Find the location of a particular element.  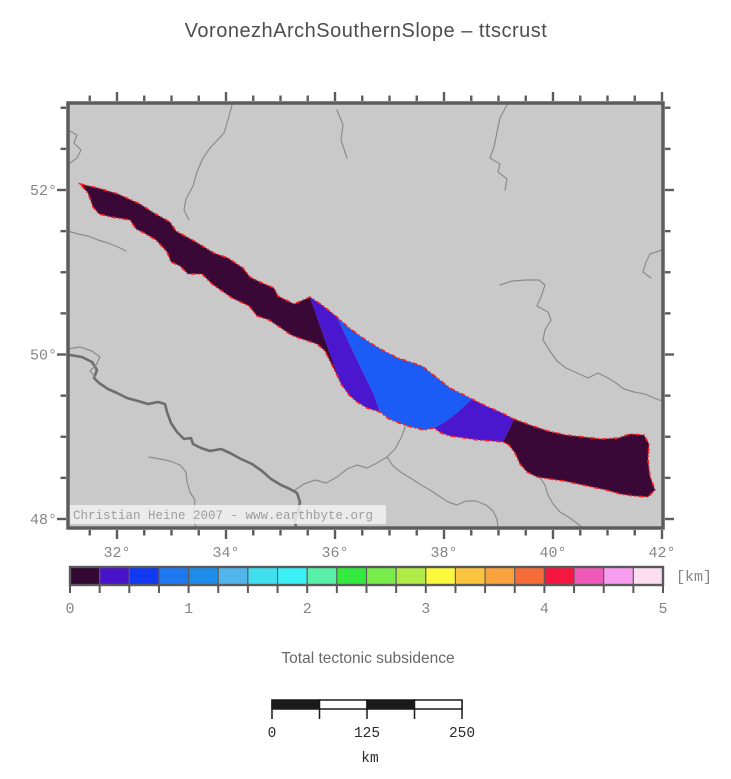

scalebar-label: 125 is located at coordinates (367, 734).